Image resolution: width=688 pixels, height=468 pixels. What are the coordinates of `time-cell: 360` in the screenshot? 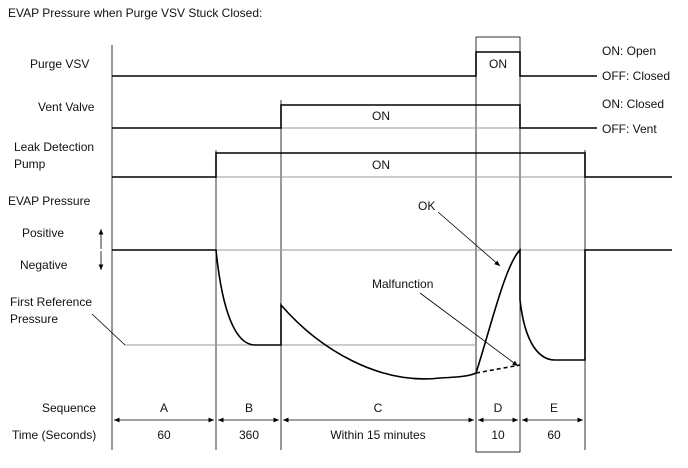 It's located at (249, 435).